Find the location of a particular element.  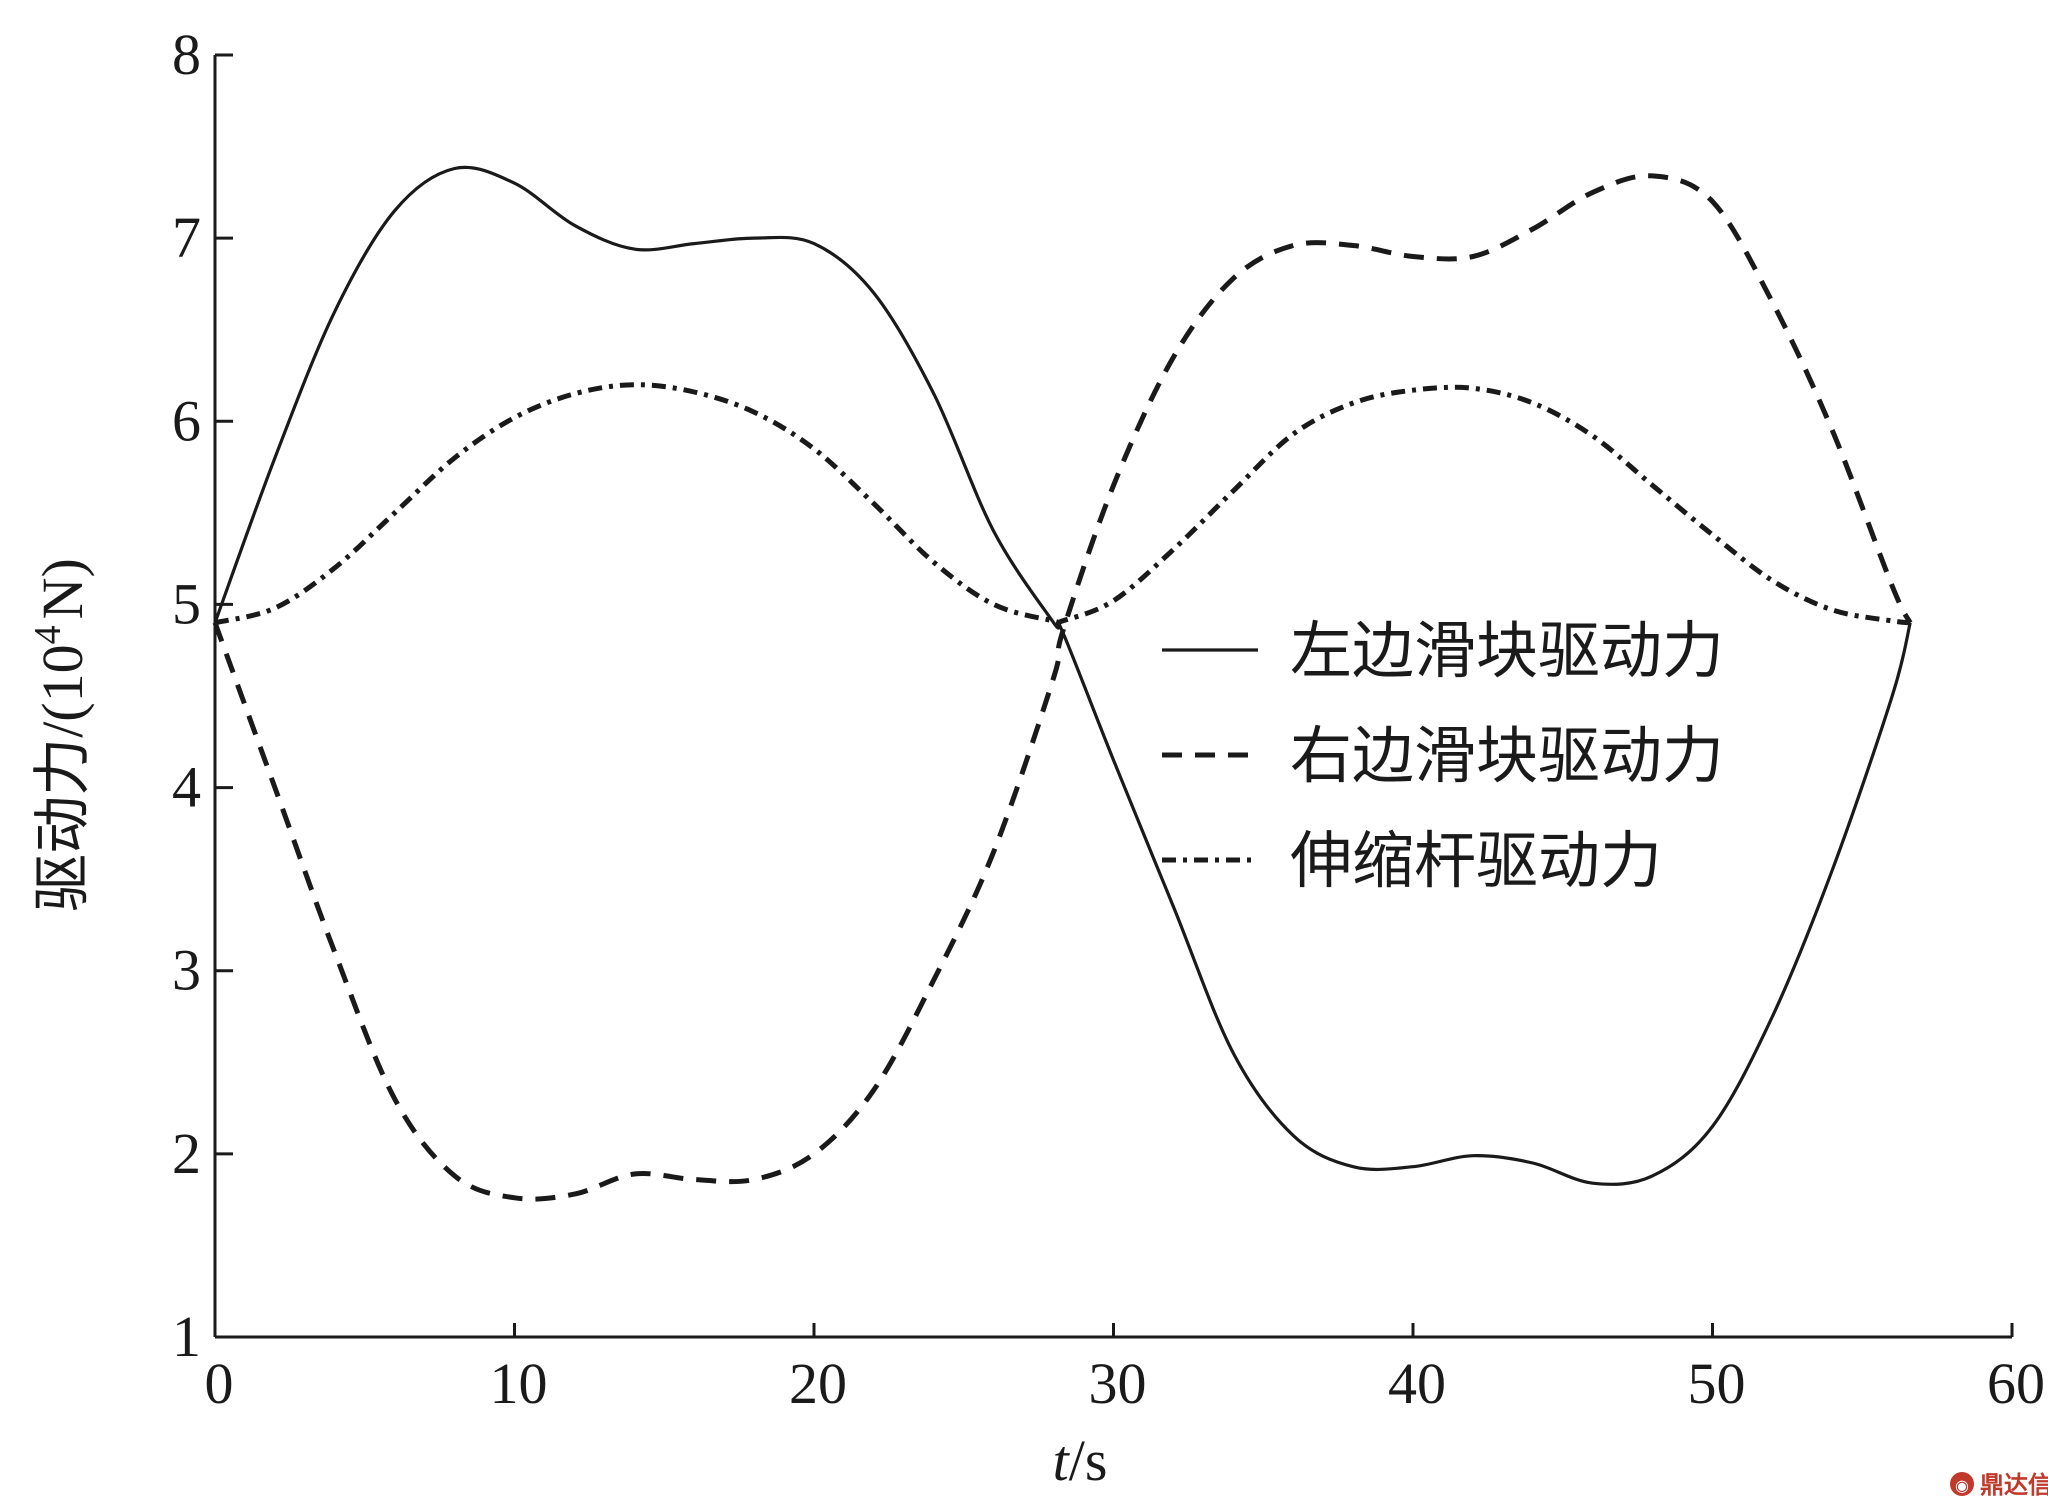

y-axis-title-tail: N) is located at coordinates (62, 588).